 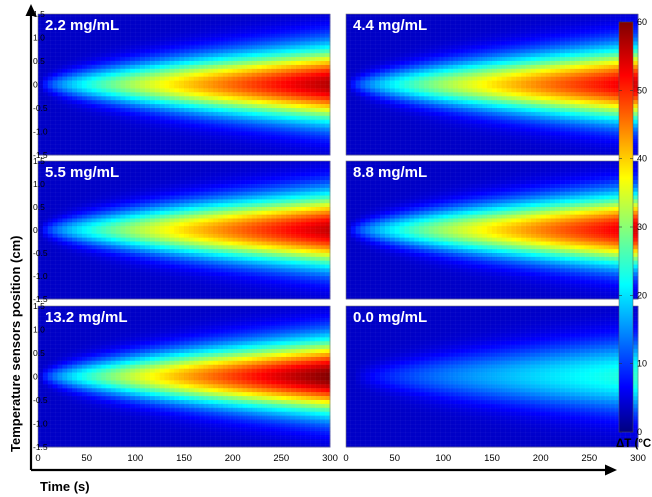 What do you see at coordinates (390, 172) in the screenshot?
I see `panel-label: 8.8 mg/mL` at bounding box center [390, 172].